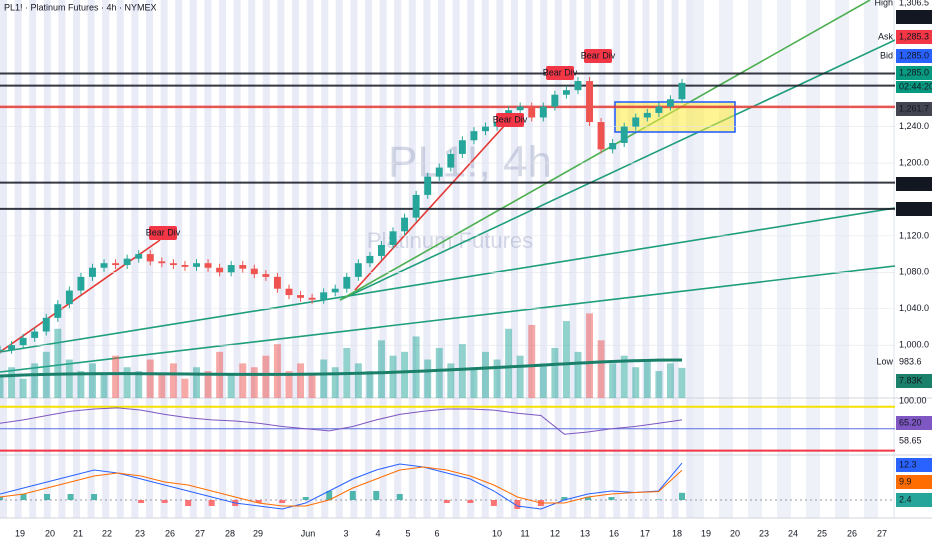 The height and width of the screenshot is (550, 932). I want to click on x-tick-label: 3, so click(345, 533).